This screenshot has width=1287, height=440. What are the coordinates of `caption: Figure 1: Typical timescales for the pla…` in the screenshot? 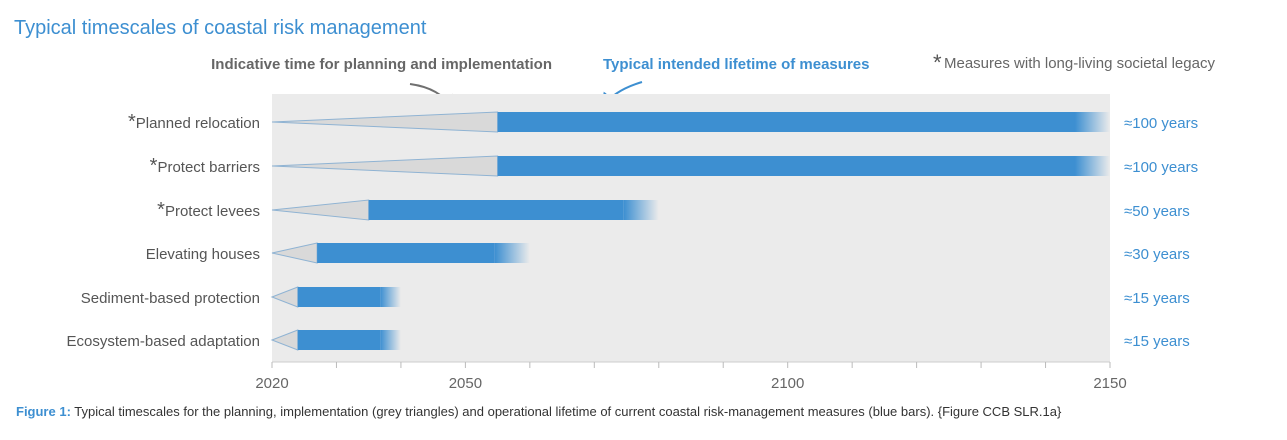 It's located at (539, 411).